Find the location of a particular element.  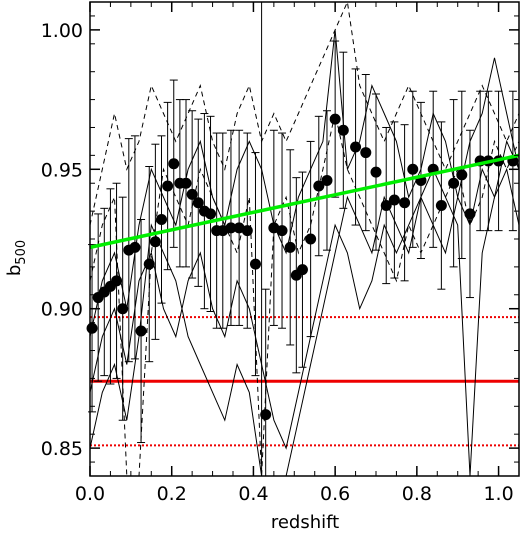

x-axis-label: redshift is located at coordinates (305, 522).